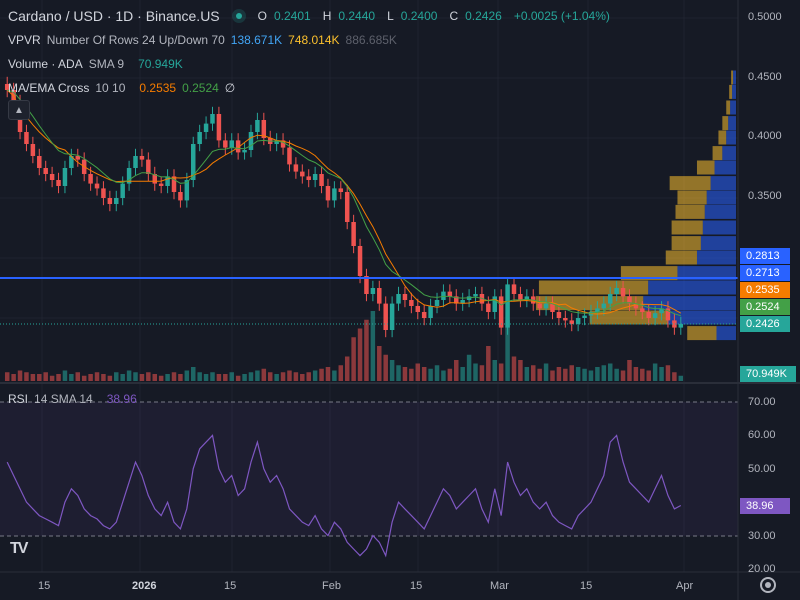 This screenshot has width=800, height=600. I want to click on rsi-tick: 30.00, so click(762, 536).